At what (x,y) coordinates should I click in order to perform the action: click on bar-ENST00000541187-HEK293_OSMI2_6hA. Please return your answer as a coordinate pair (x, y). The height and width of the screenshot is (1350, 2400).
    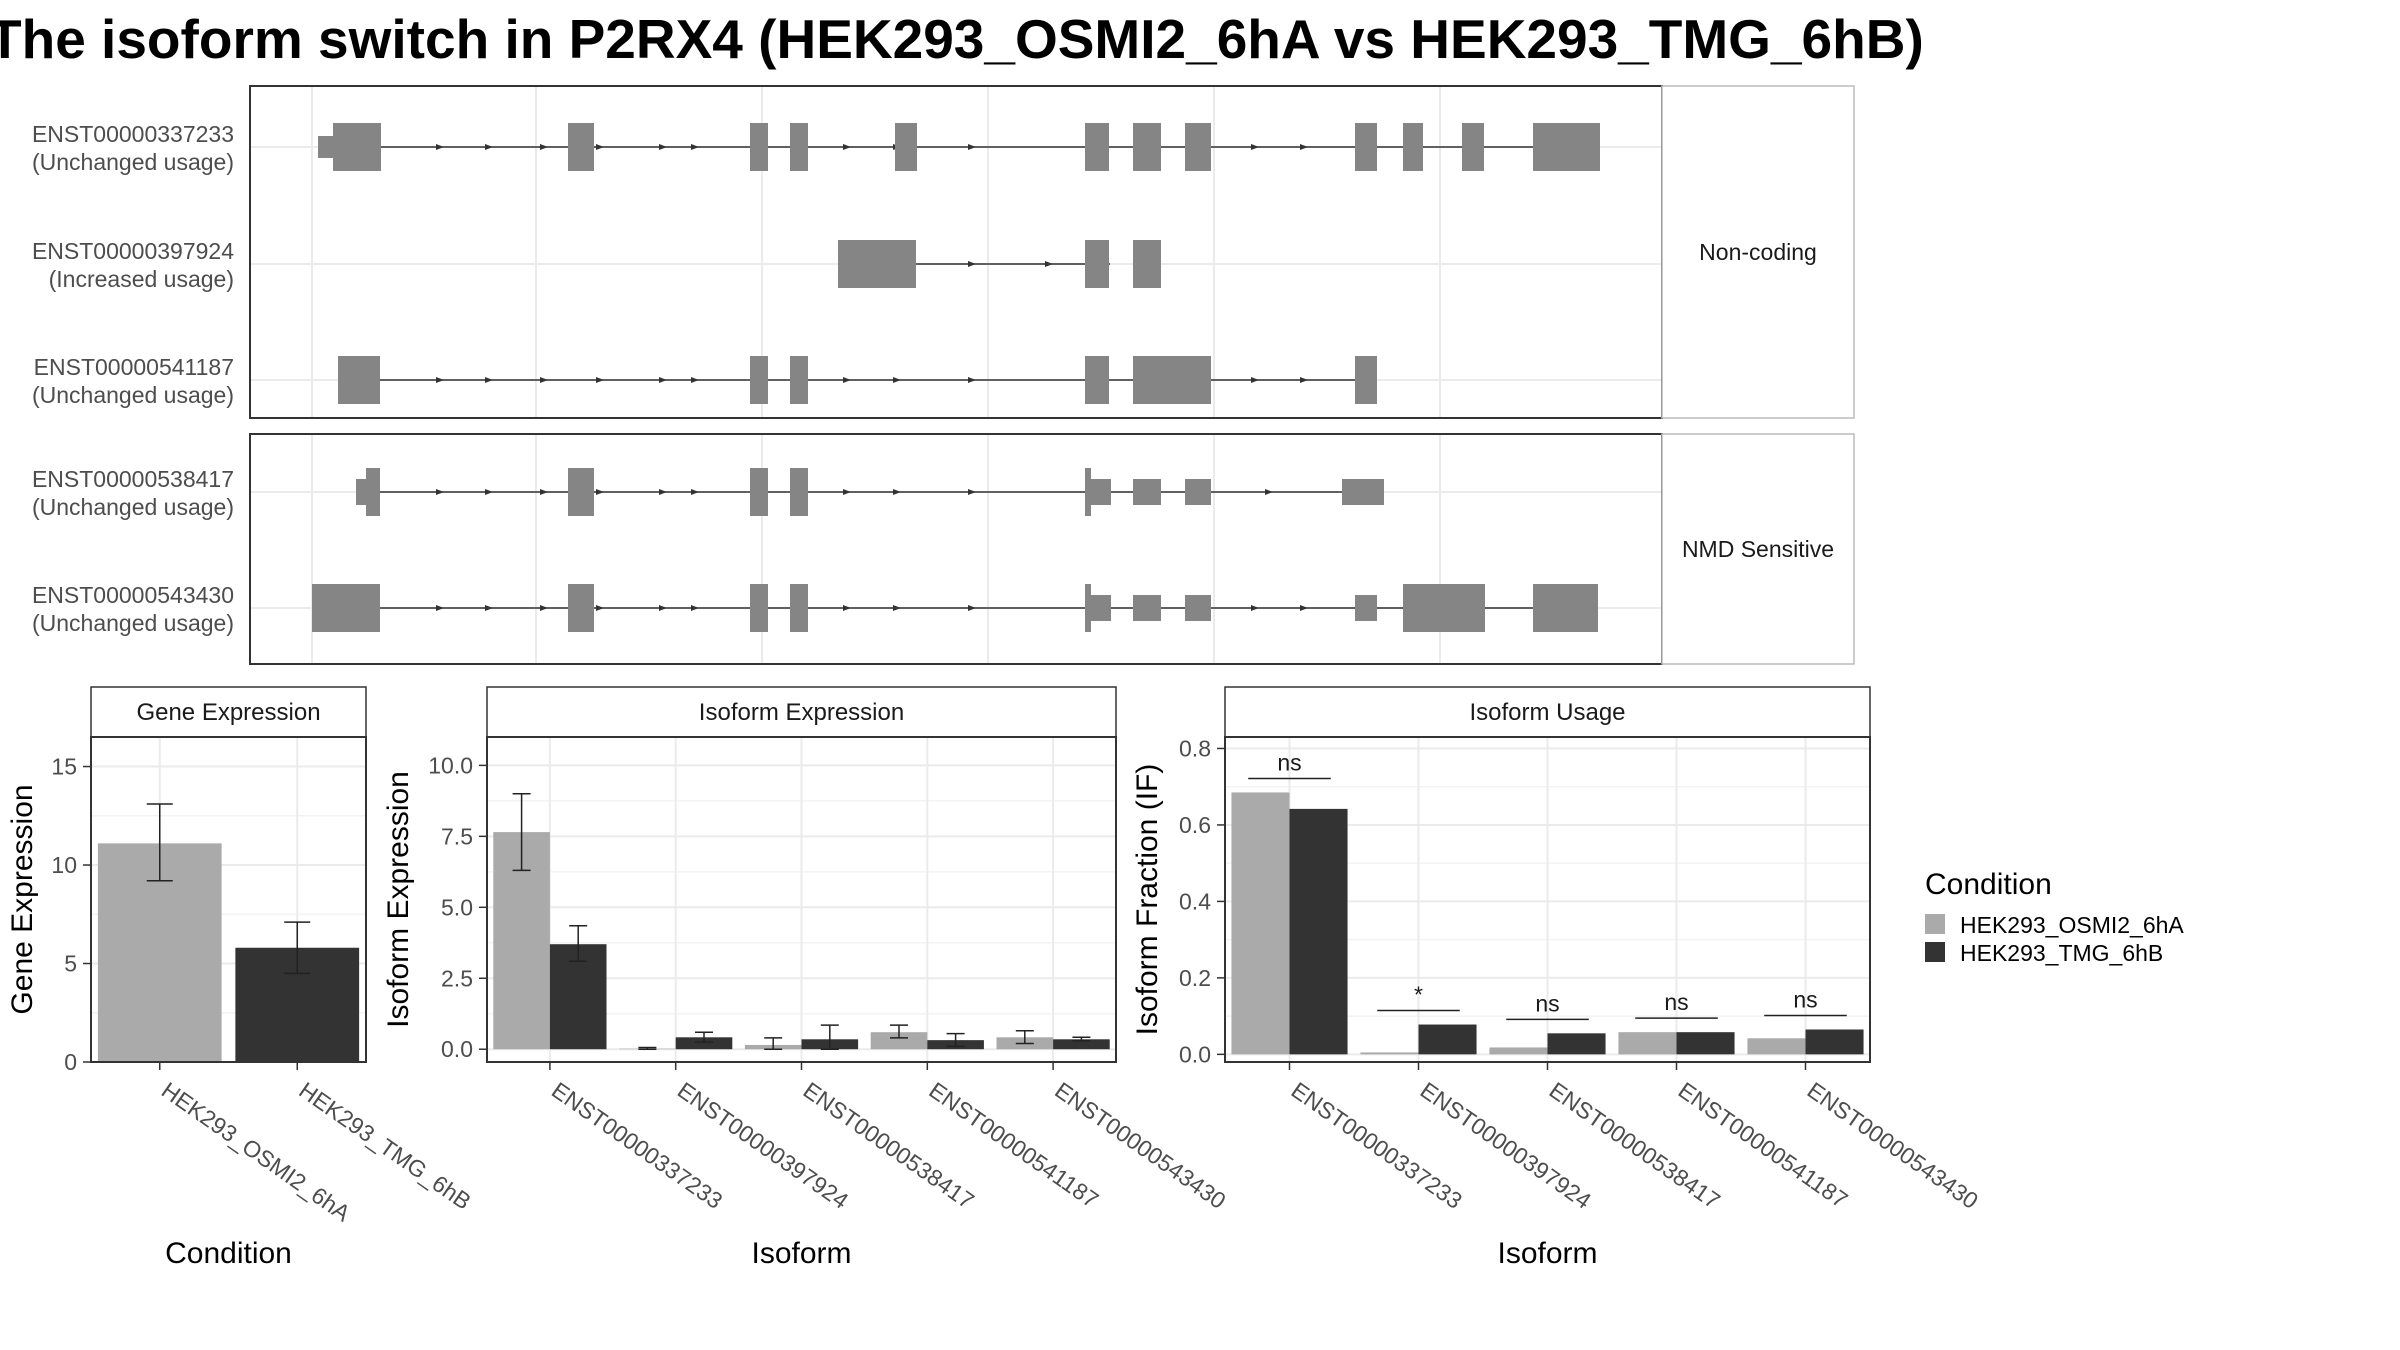
    Looking at the image, I should click on (1647, 1043).